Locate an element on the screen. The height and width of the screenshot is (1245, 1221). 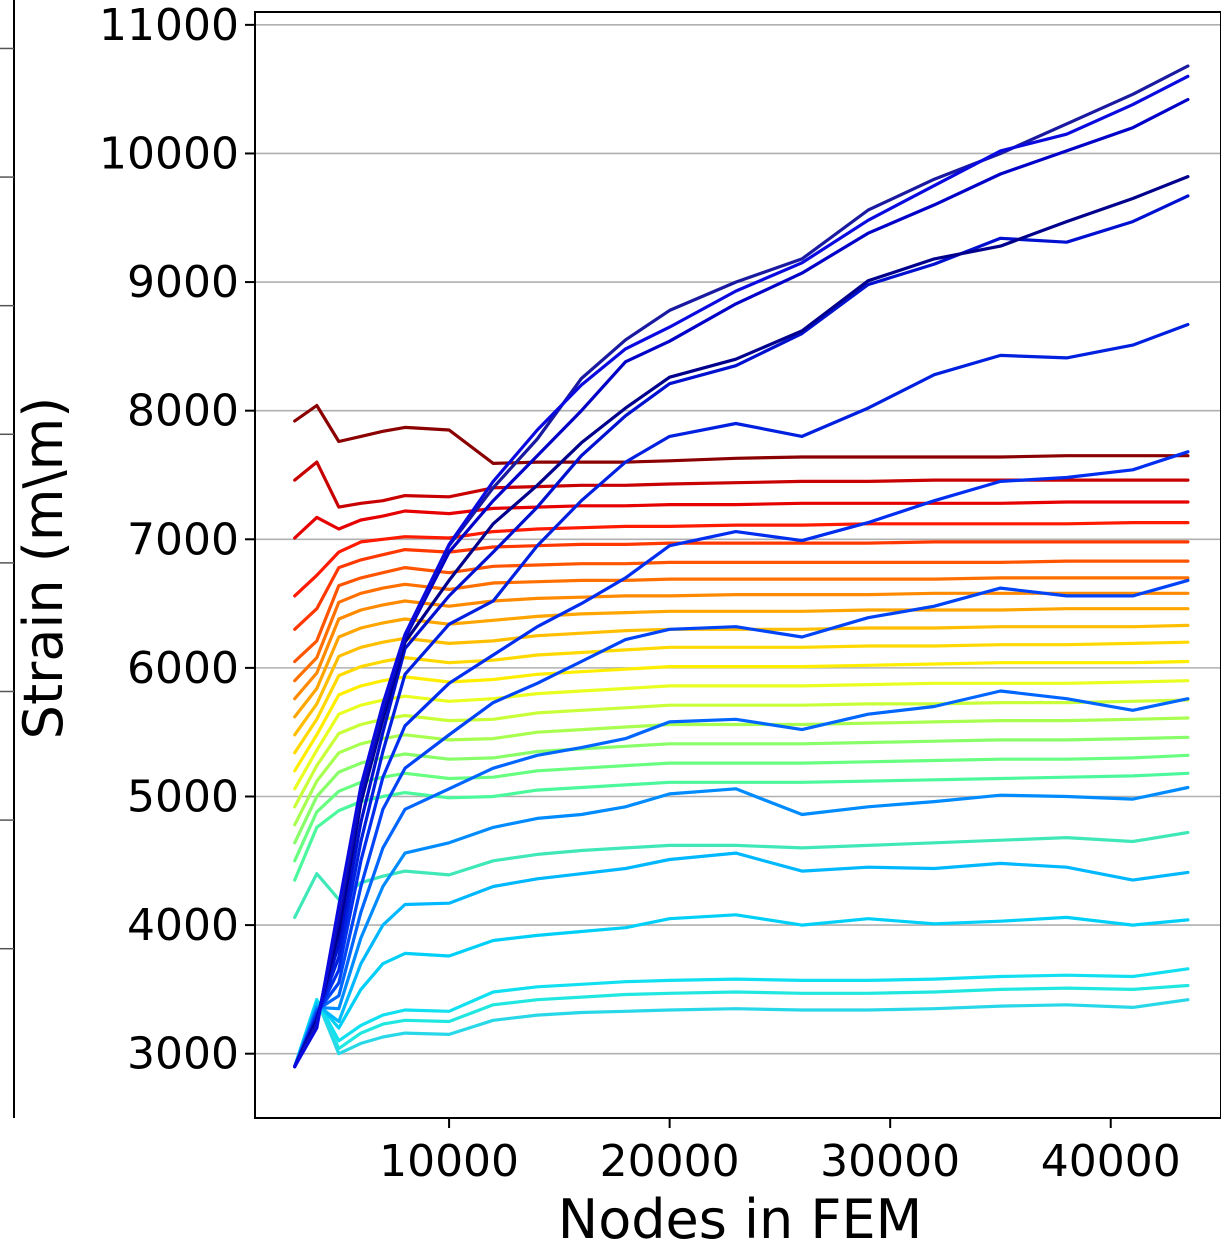
y-tick-label: 11000 is located at coordinates (169, 25).